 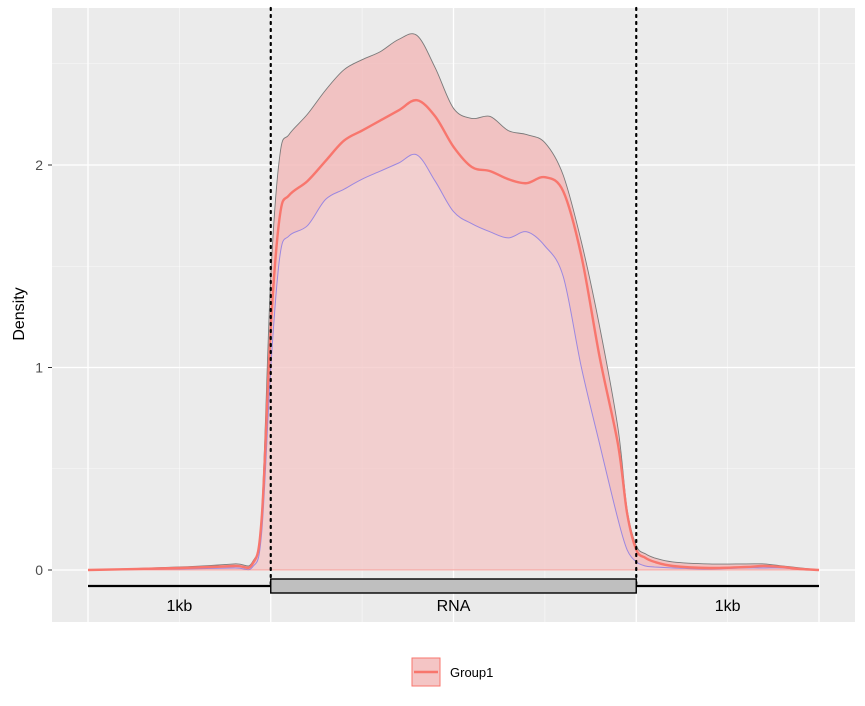 I want to click on region-label: RNA, so click(x=454, y=606).